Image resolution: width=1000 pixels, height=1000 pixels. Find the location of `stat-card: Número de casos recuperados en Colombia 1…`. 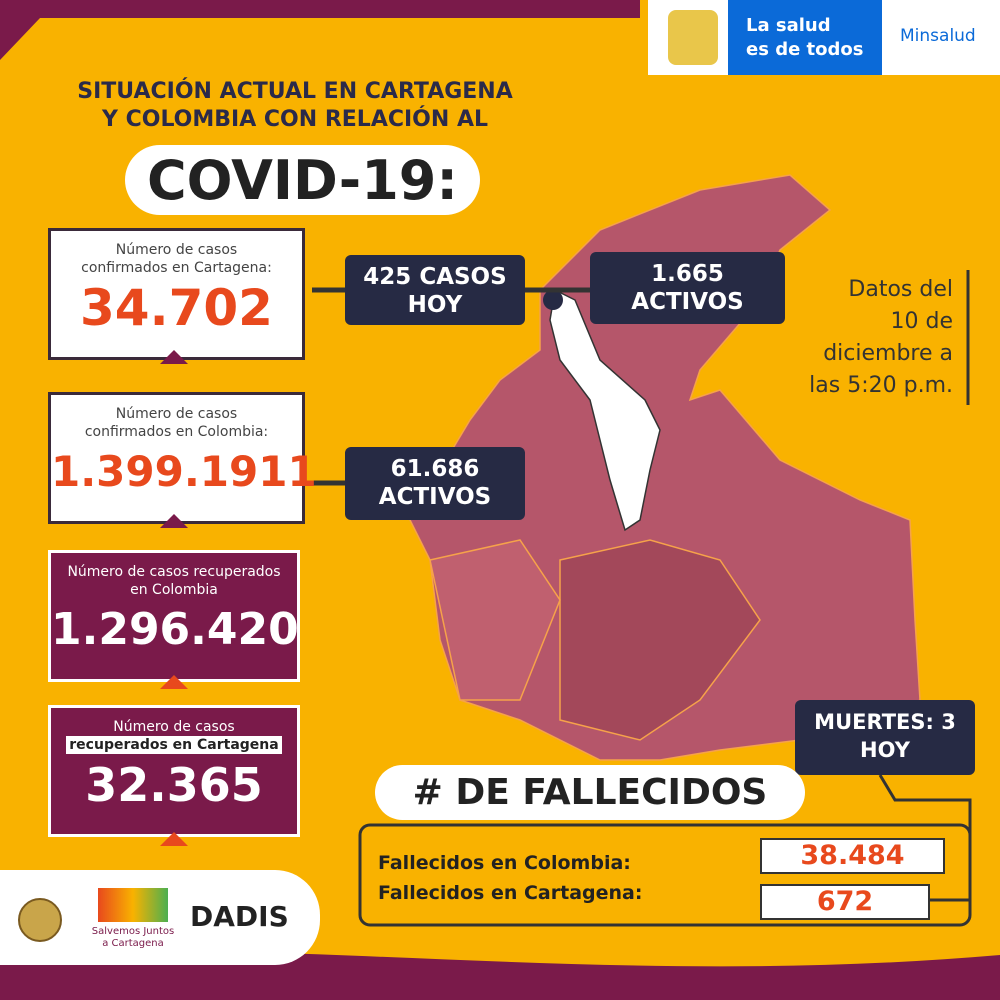

stat-card: Número de casos recuperados en Colombia 1… is located at coordinates (174, 616).